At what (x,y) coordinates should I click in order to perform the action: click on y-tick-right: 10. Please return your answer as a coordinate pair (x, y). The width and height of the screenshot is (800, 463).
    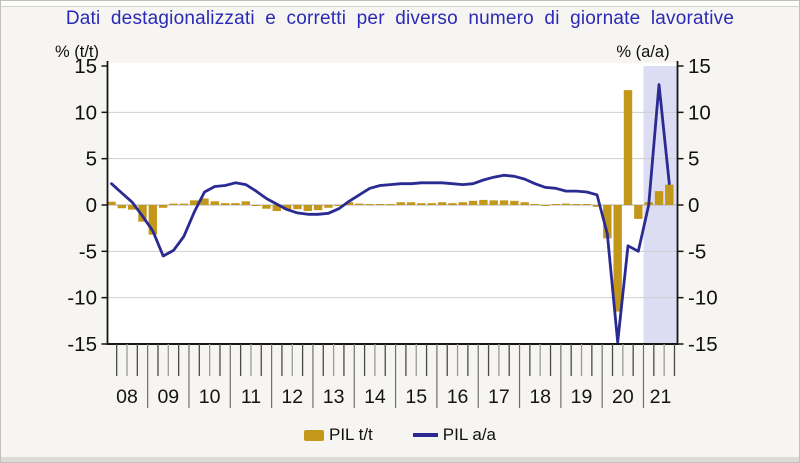
    Looking at the image, I should click on (699, 112).